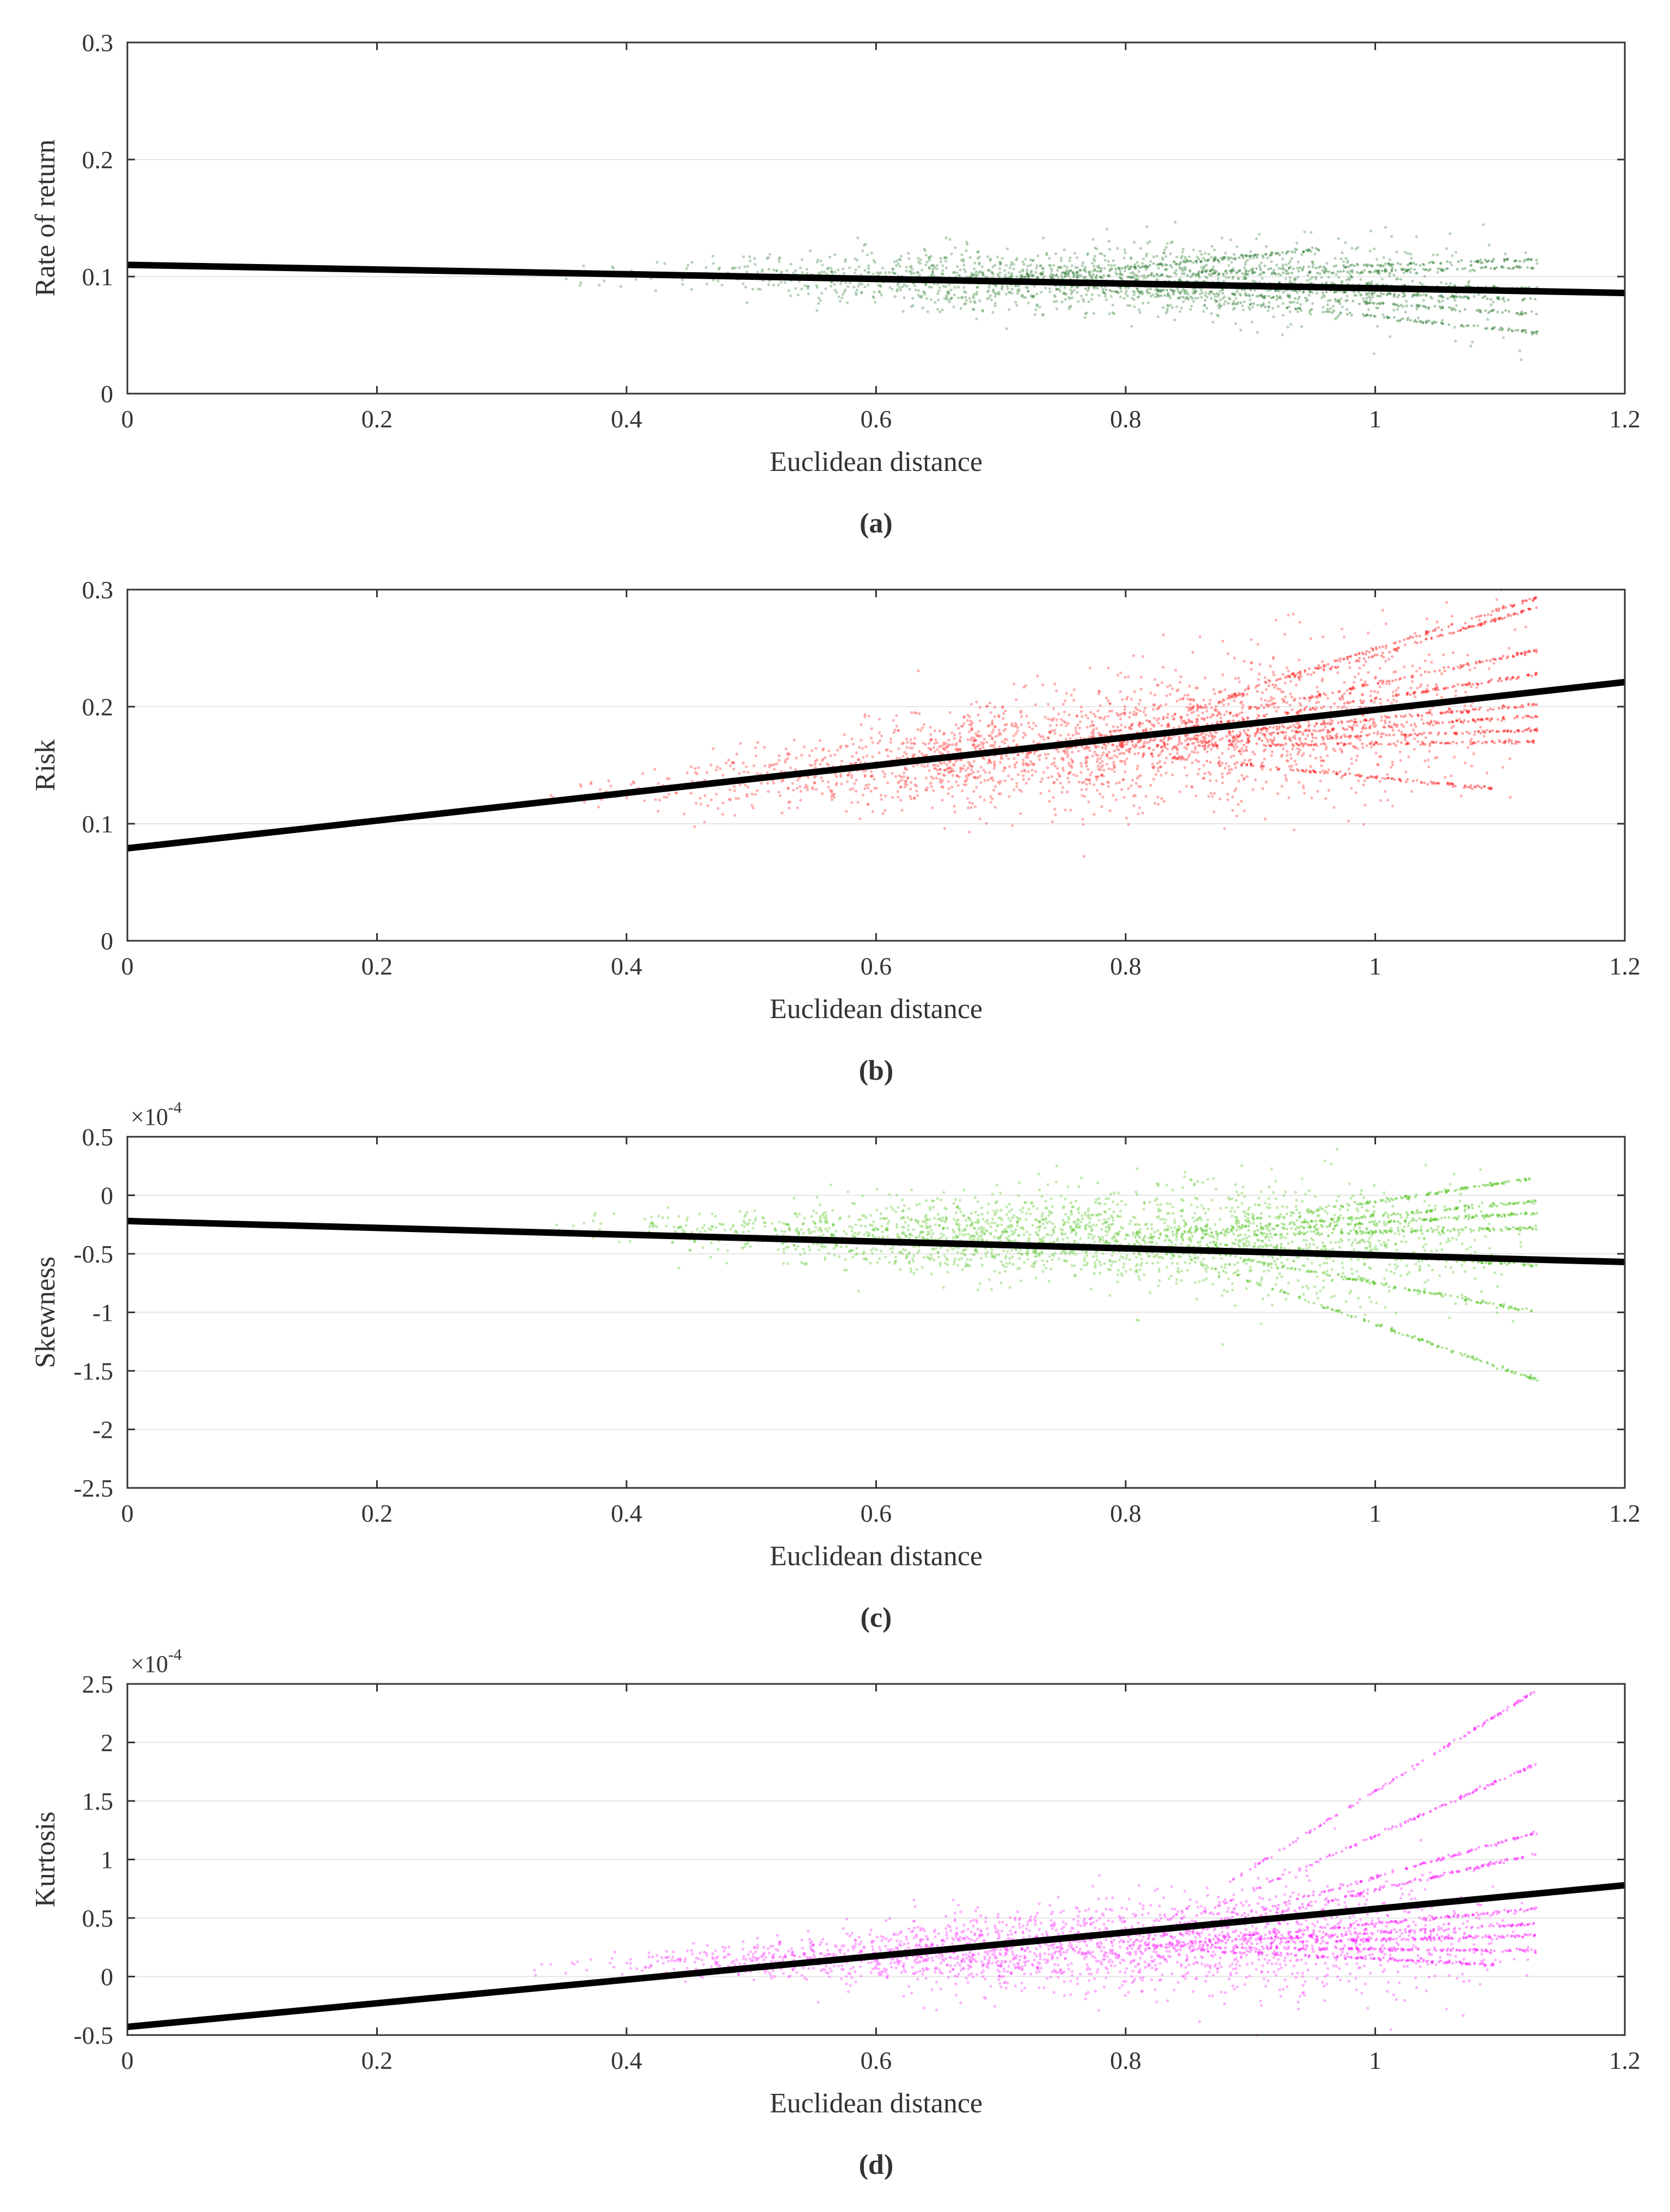 The height and width of the screenshot is (2212, 1670). What do you see at coordinates (127, 419) in the screenshot?
I see `x-tick-label: 0` at bounding box center [127, 419].